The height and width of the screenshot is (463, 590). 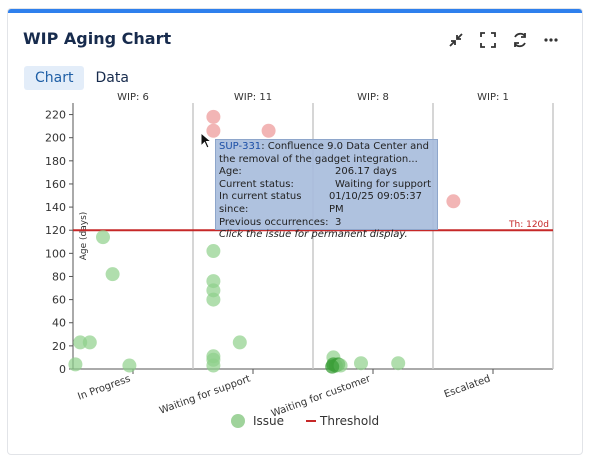 What do you see at coordinates (551, 40) in the screenshot?
I see `more-icon` at bounding box center [551, 40].